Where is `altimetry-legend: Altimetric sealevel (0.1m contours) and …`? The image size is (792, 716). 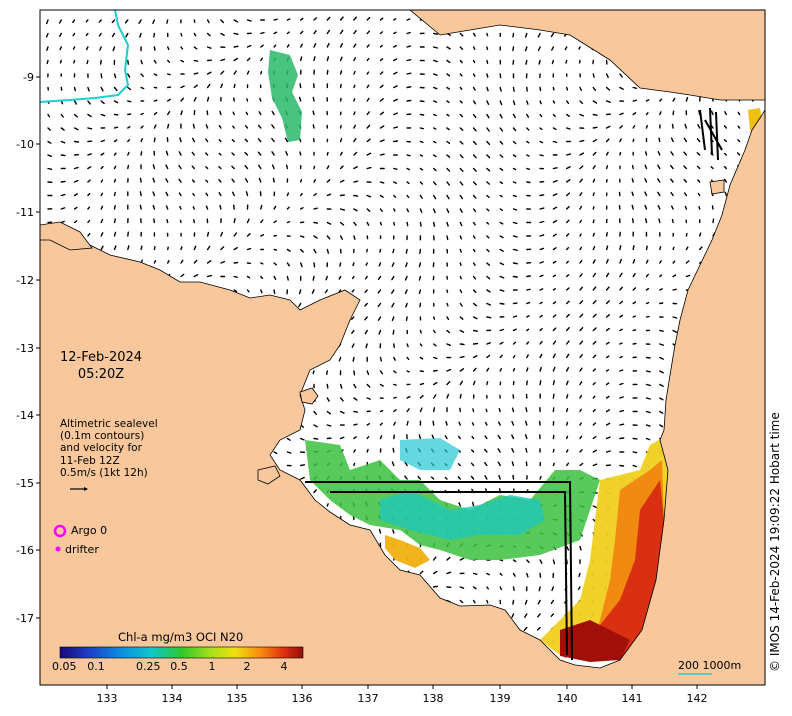 altimetry-legend: Altimetric sealevel (0.1m contours) and … is located at coordinates (109, 448).